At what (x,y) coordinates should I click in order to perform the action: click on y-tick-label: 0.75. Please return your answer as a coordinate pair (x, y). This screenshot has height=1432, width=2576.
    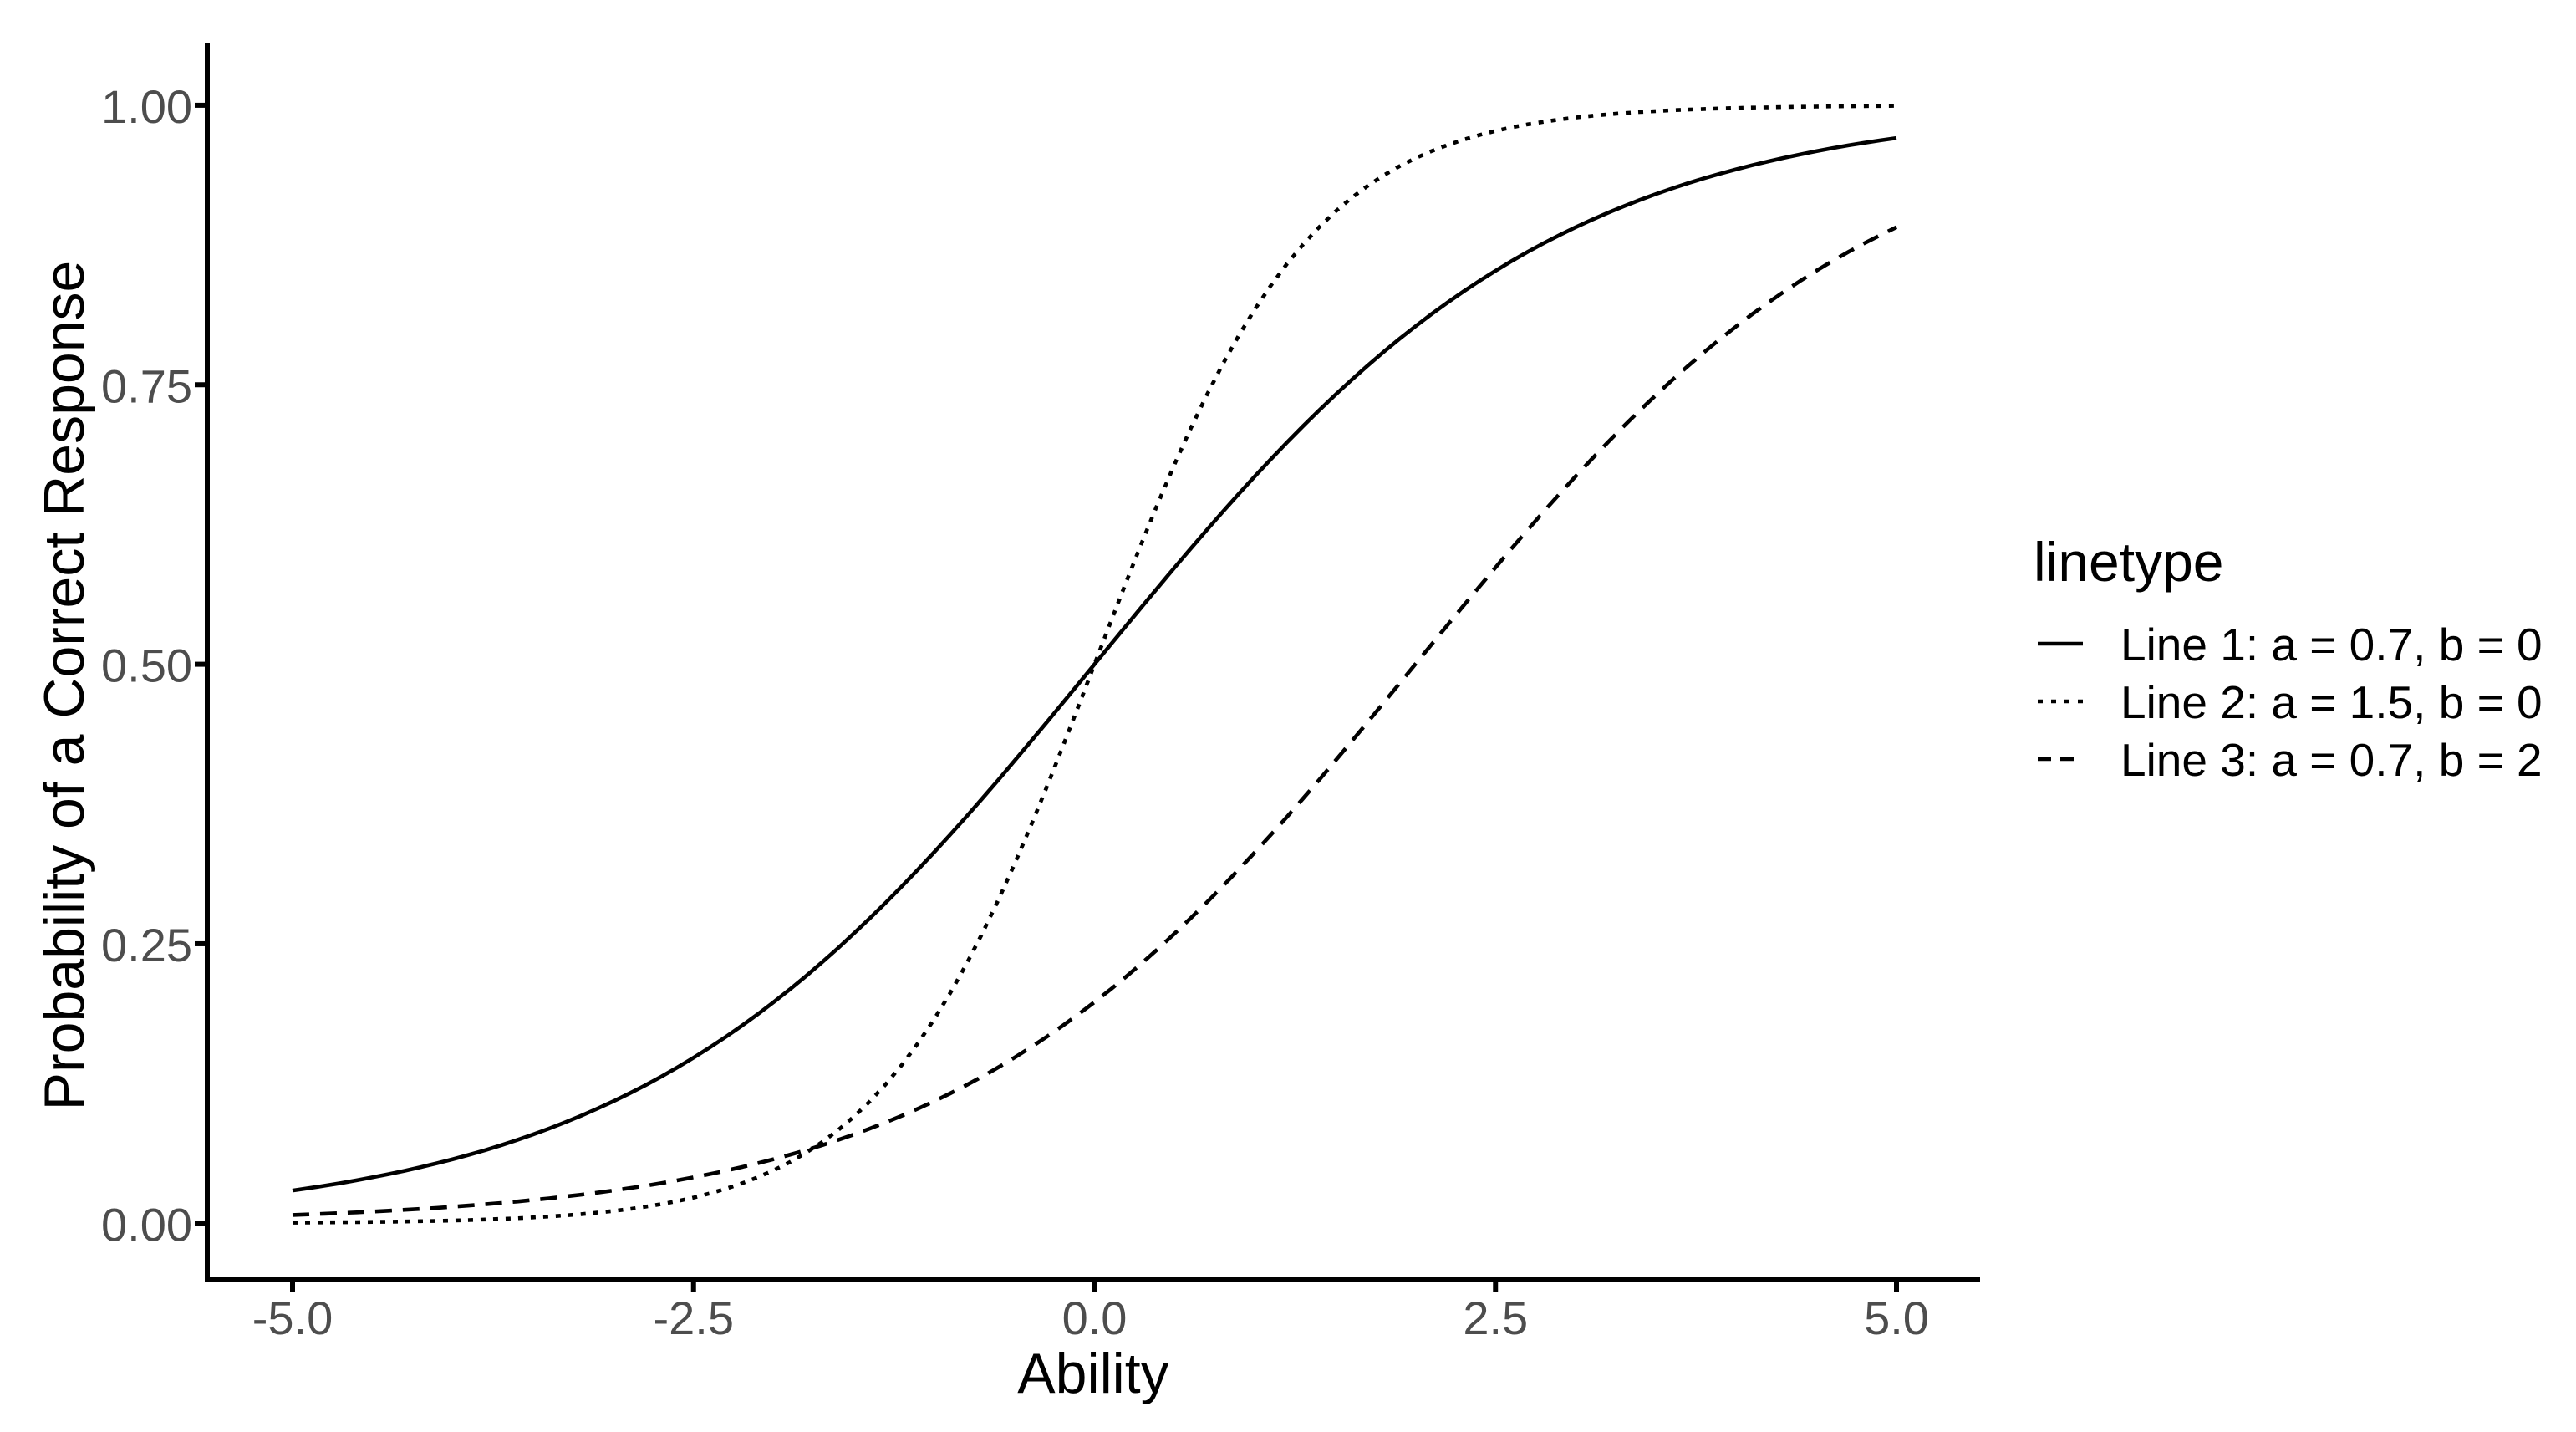
    Looking at the image, I should click on (146, 385).